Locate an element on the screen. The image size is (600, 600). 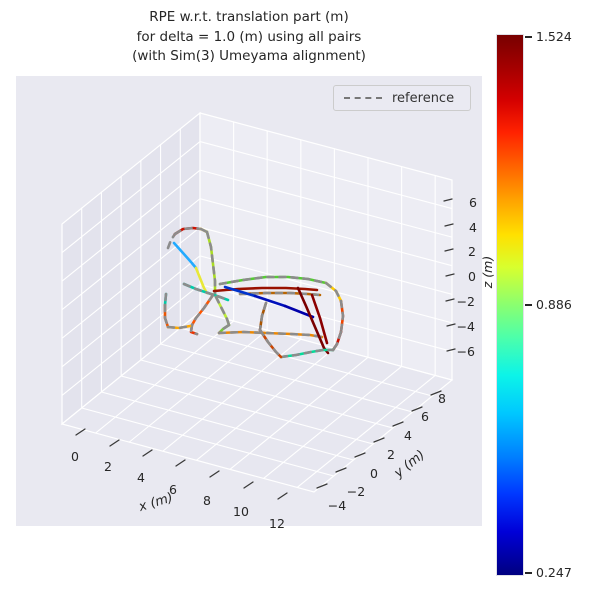
plot-title-line-3: (with Sim(3) Umeyama alignment) is located at coordinates (249, 56).